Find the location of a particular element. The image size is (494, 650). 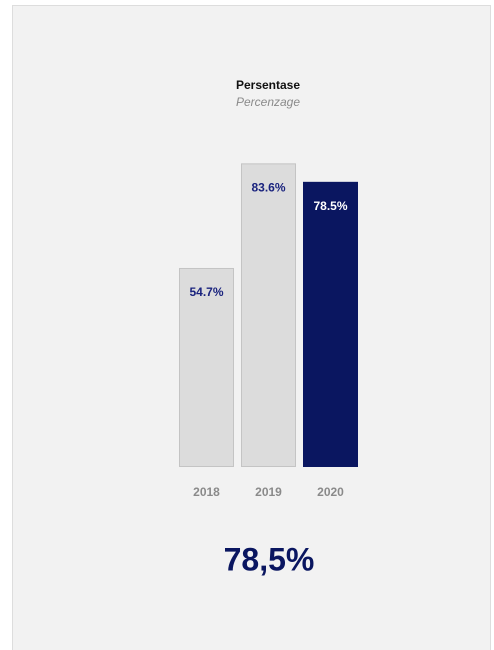

chart-subtitle: Percenzage is located at coordinates (268, 102).